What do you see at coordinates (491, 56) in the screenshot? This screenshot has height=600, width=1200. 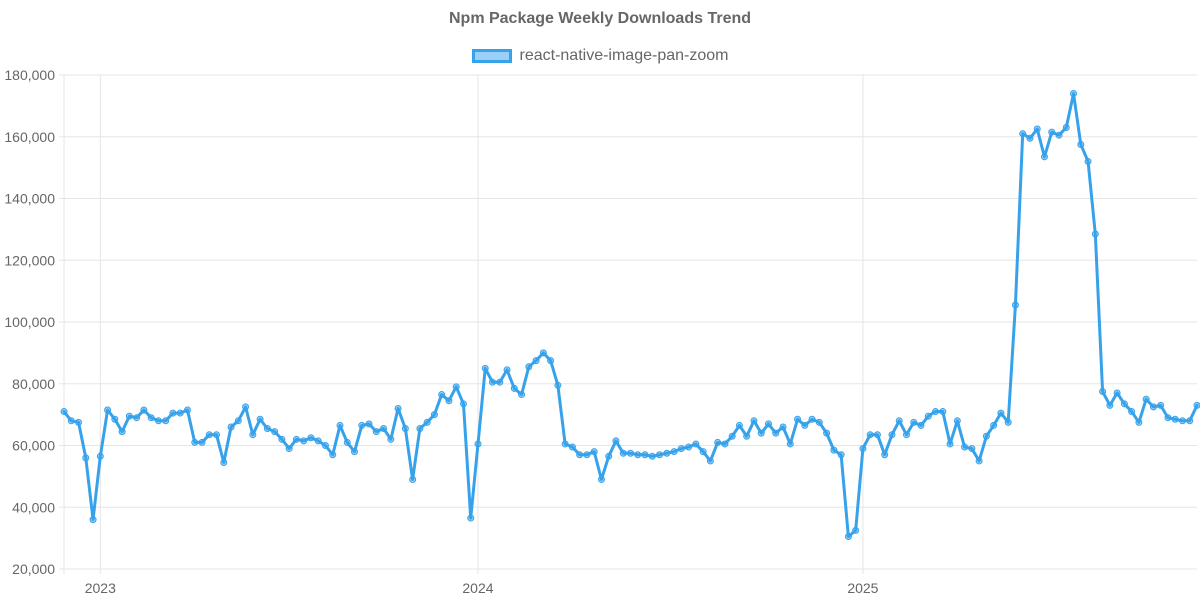 I see `legend-swatch` at bounding box center [491, 56].